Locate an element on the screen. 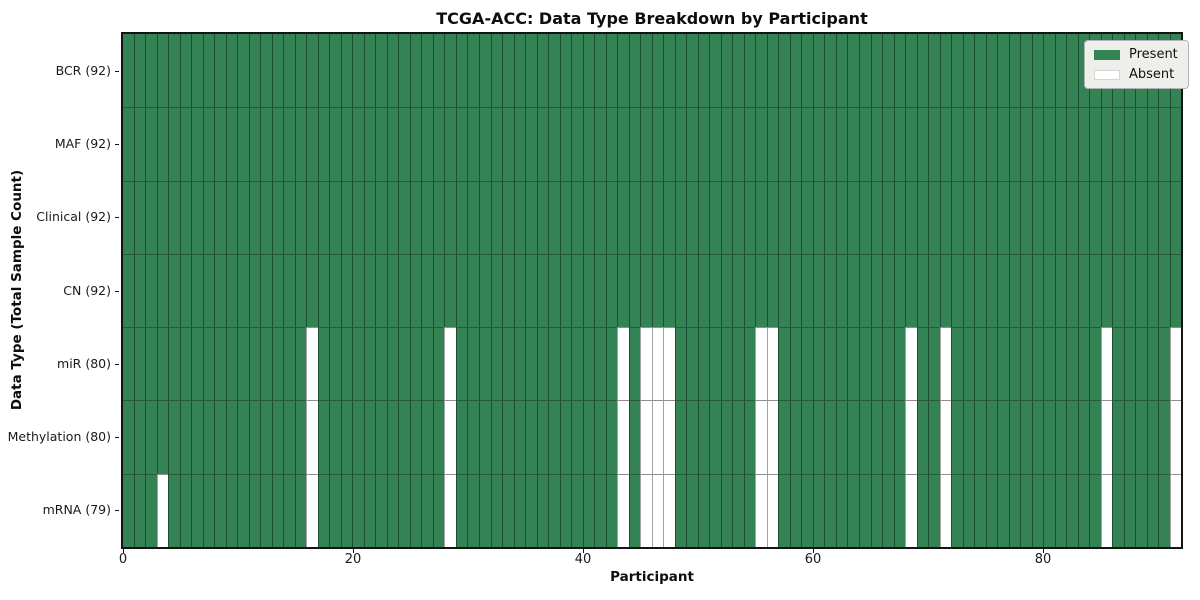  cell-Clinical-p43 is located at coordinates (623, 217).